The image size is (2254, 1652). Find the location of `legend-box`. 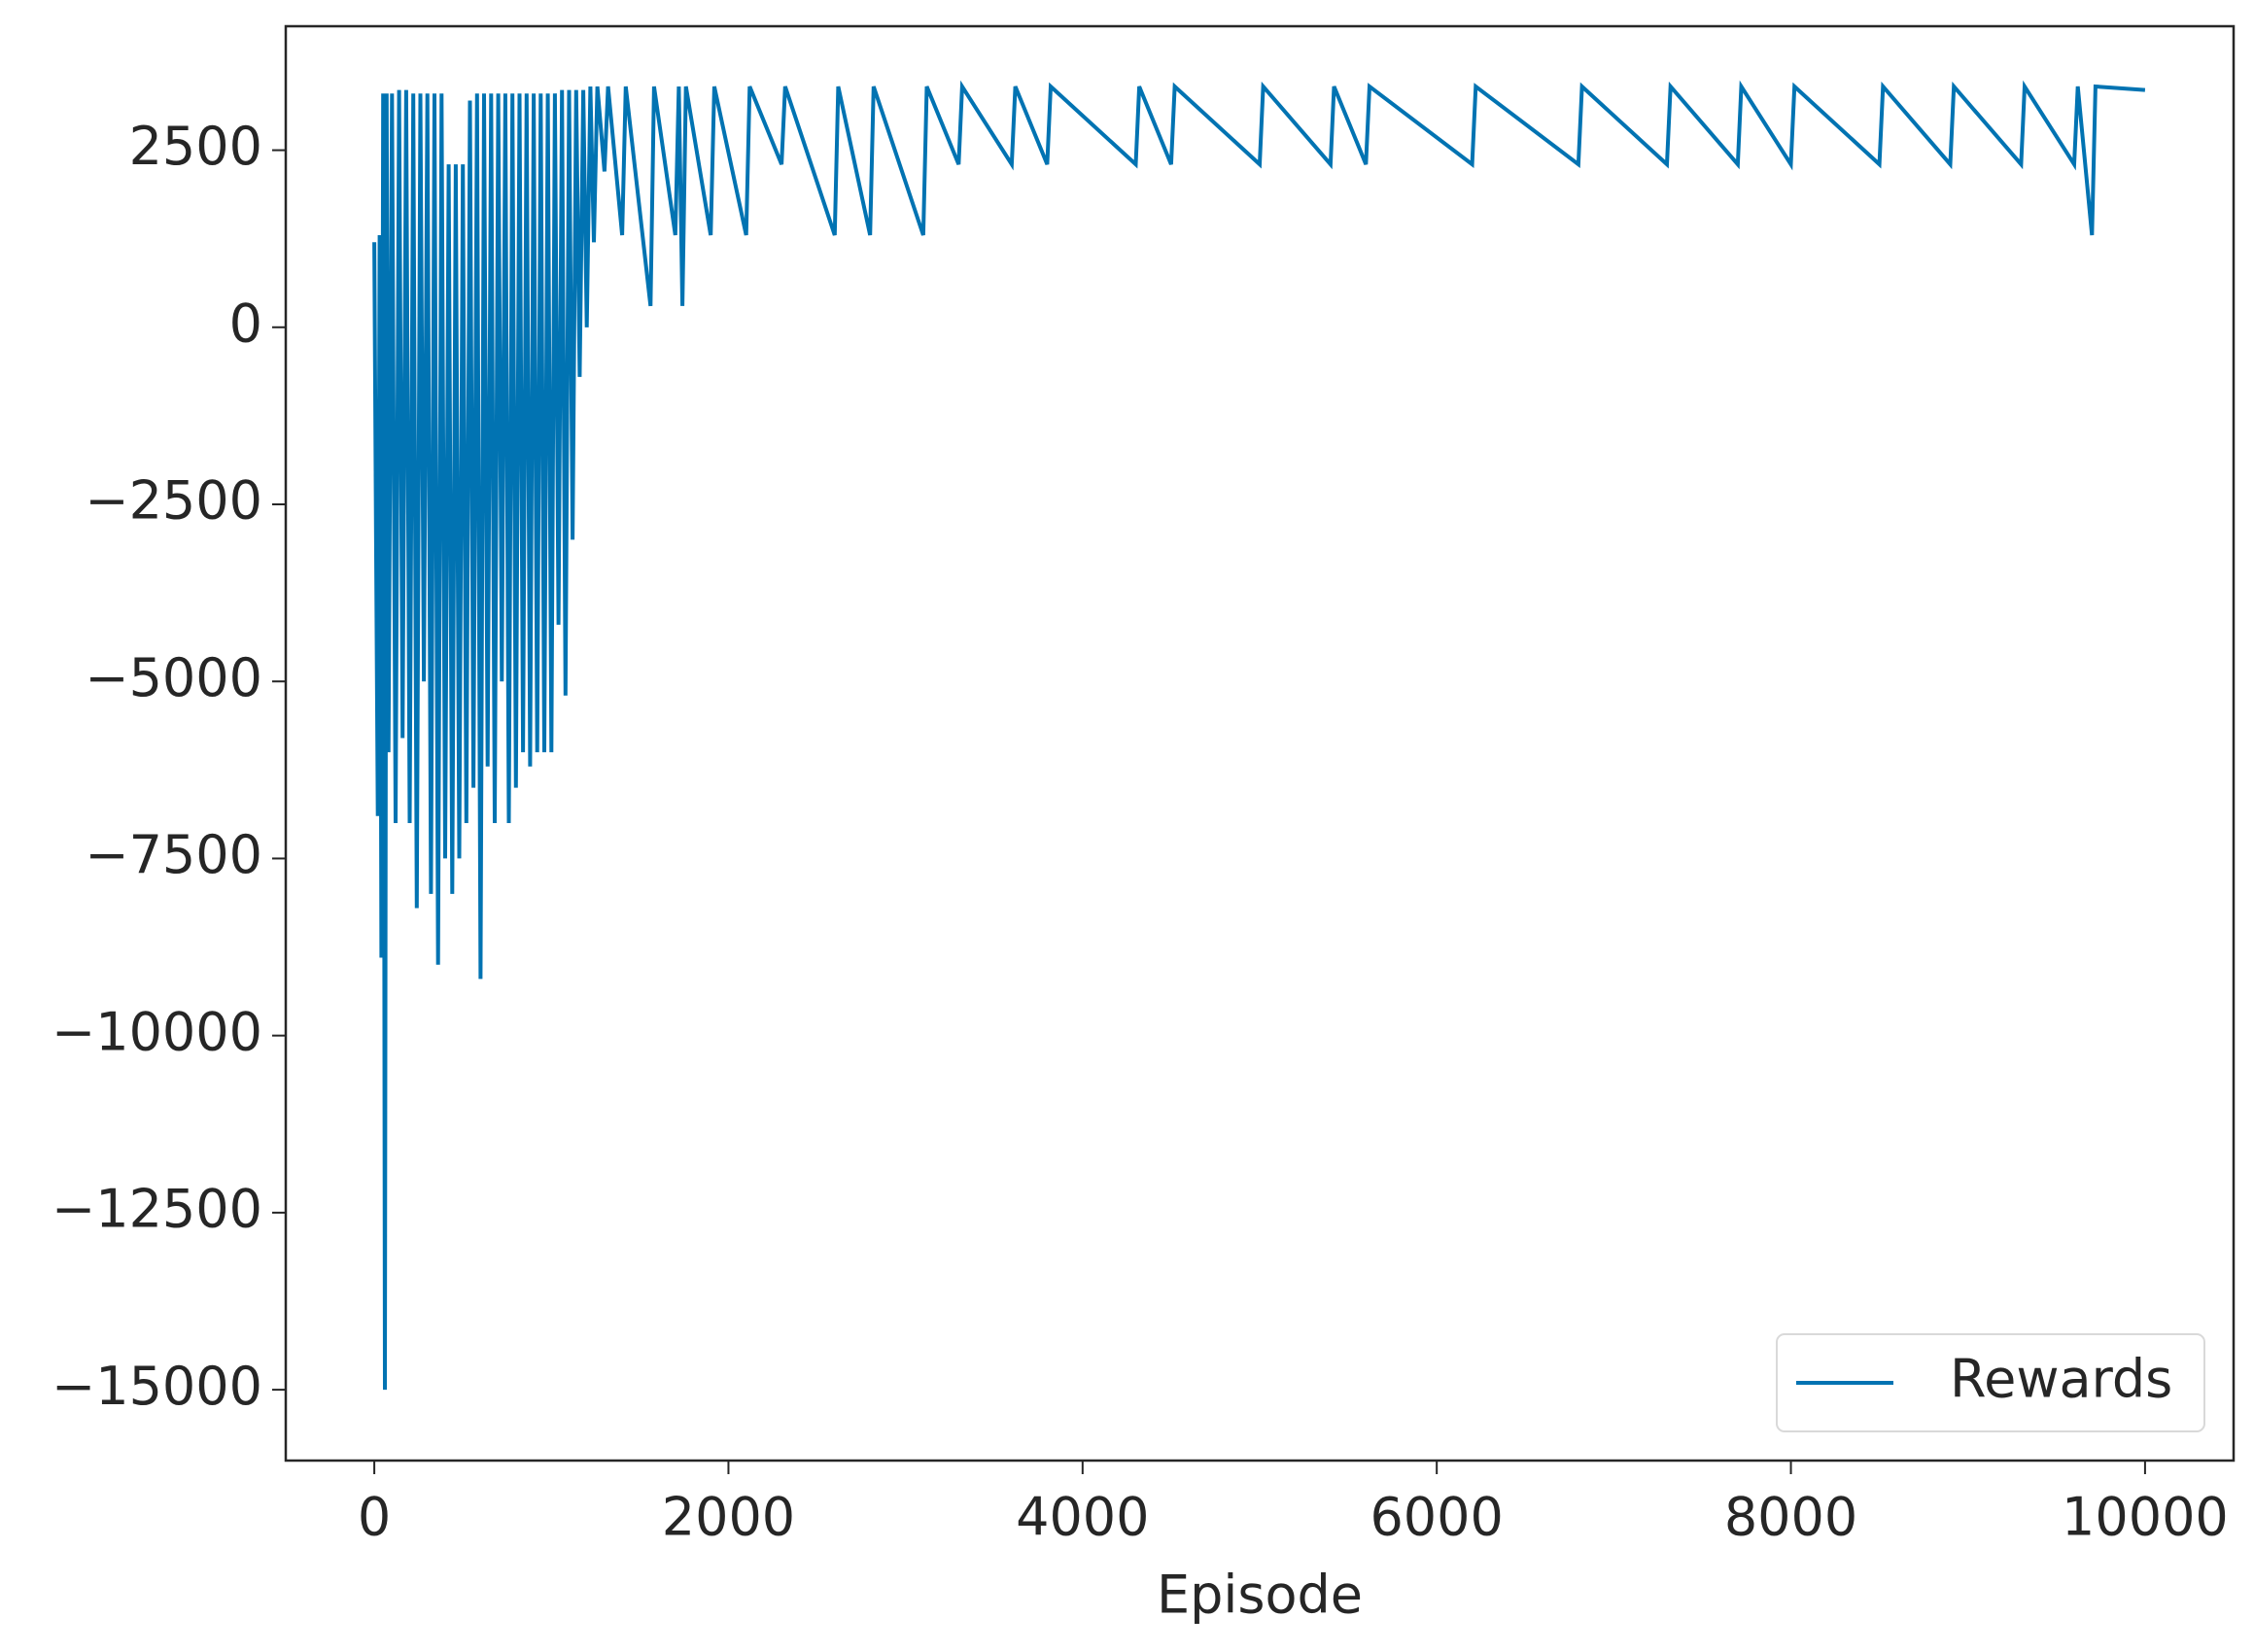

legend-box is located at coordinates (1991, 1383).